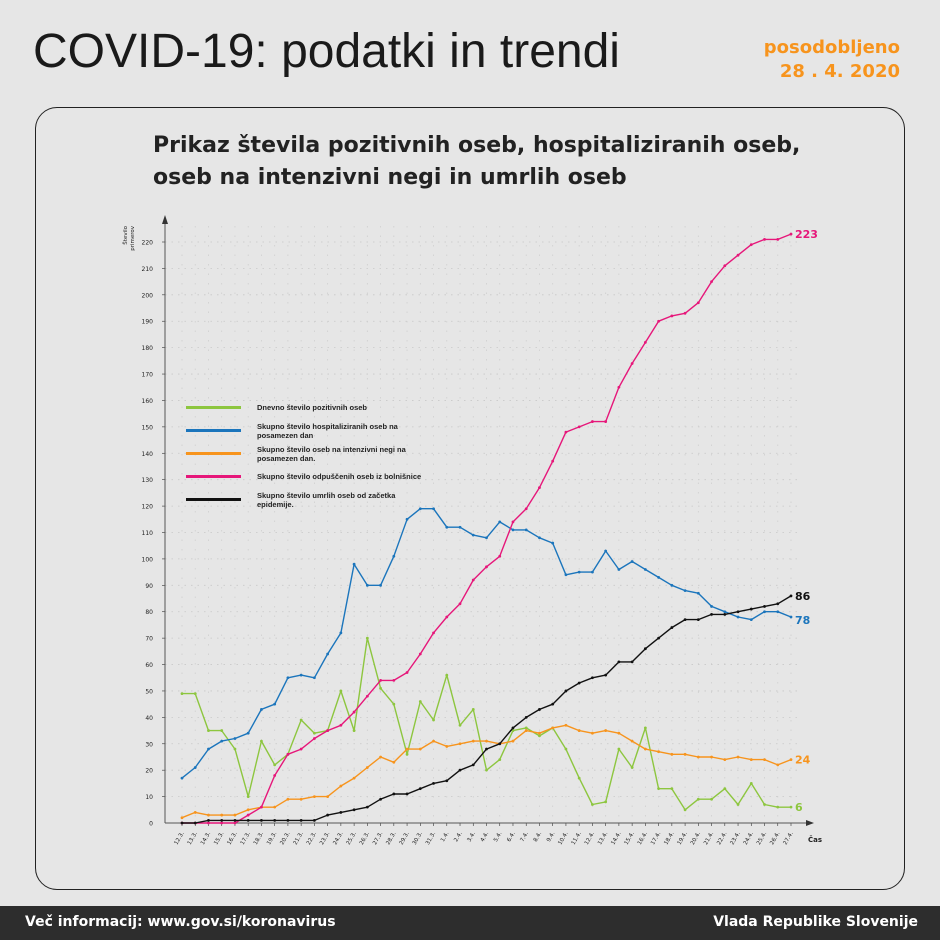 The height and width of the screenshot is (940, 940). I want to click on end-value-label: 86, so click(803, 596).